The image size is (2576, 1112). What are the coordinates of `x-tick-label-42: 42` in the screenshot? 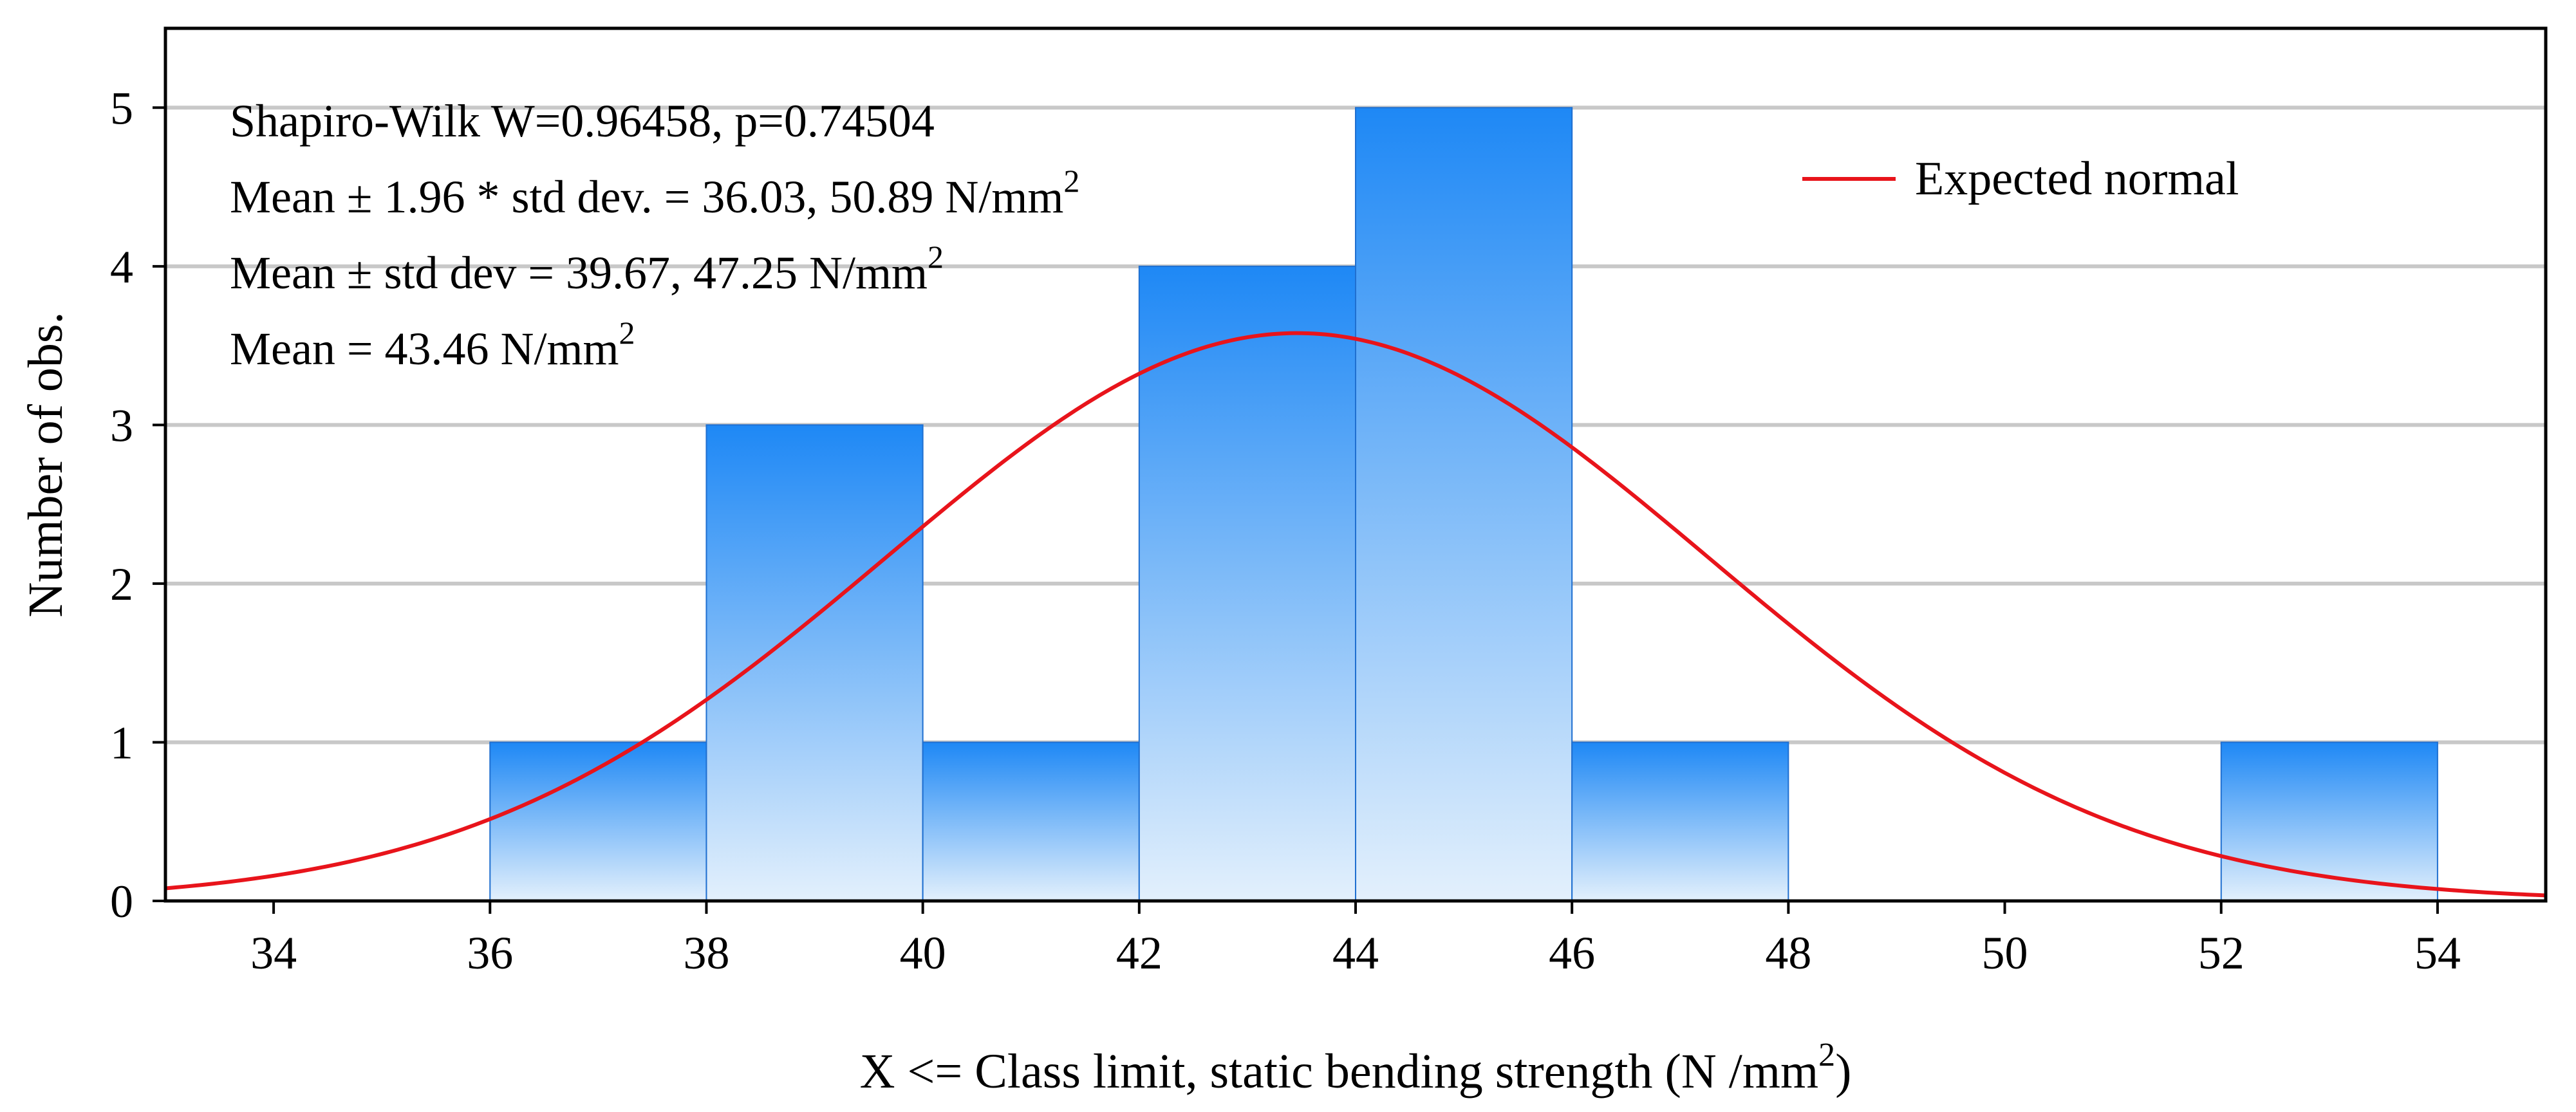 It's located at (1139, 953).